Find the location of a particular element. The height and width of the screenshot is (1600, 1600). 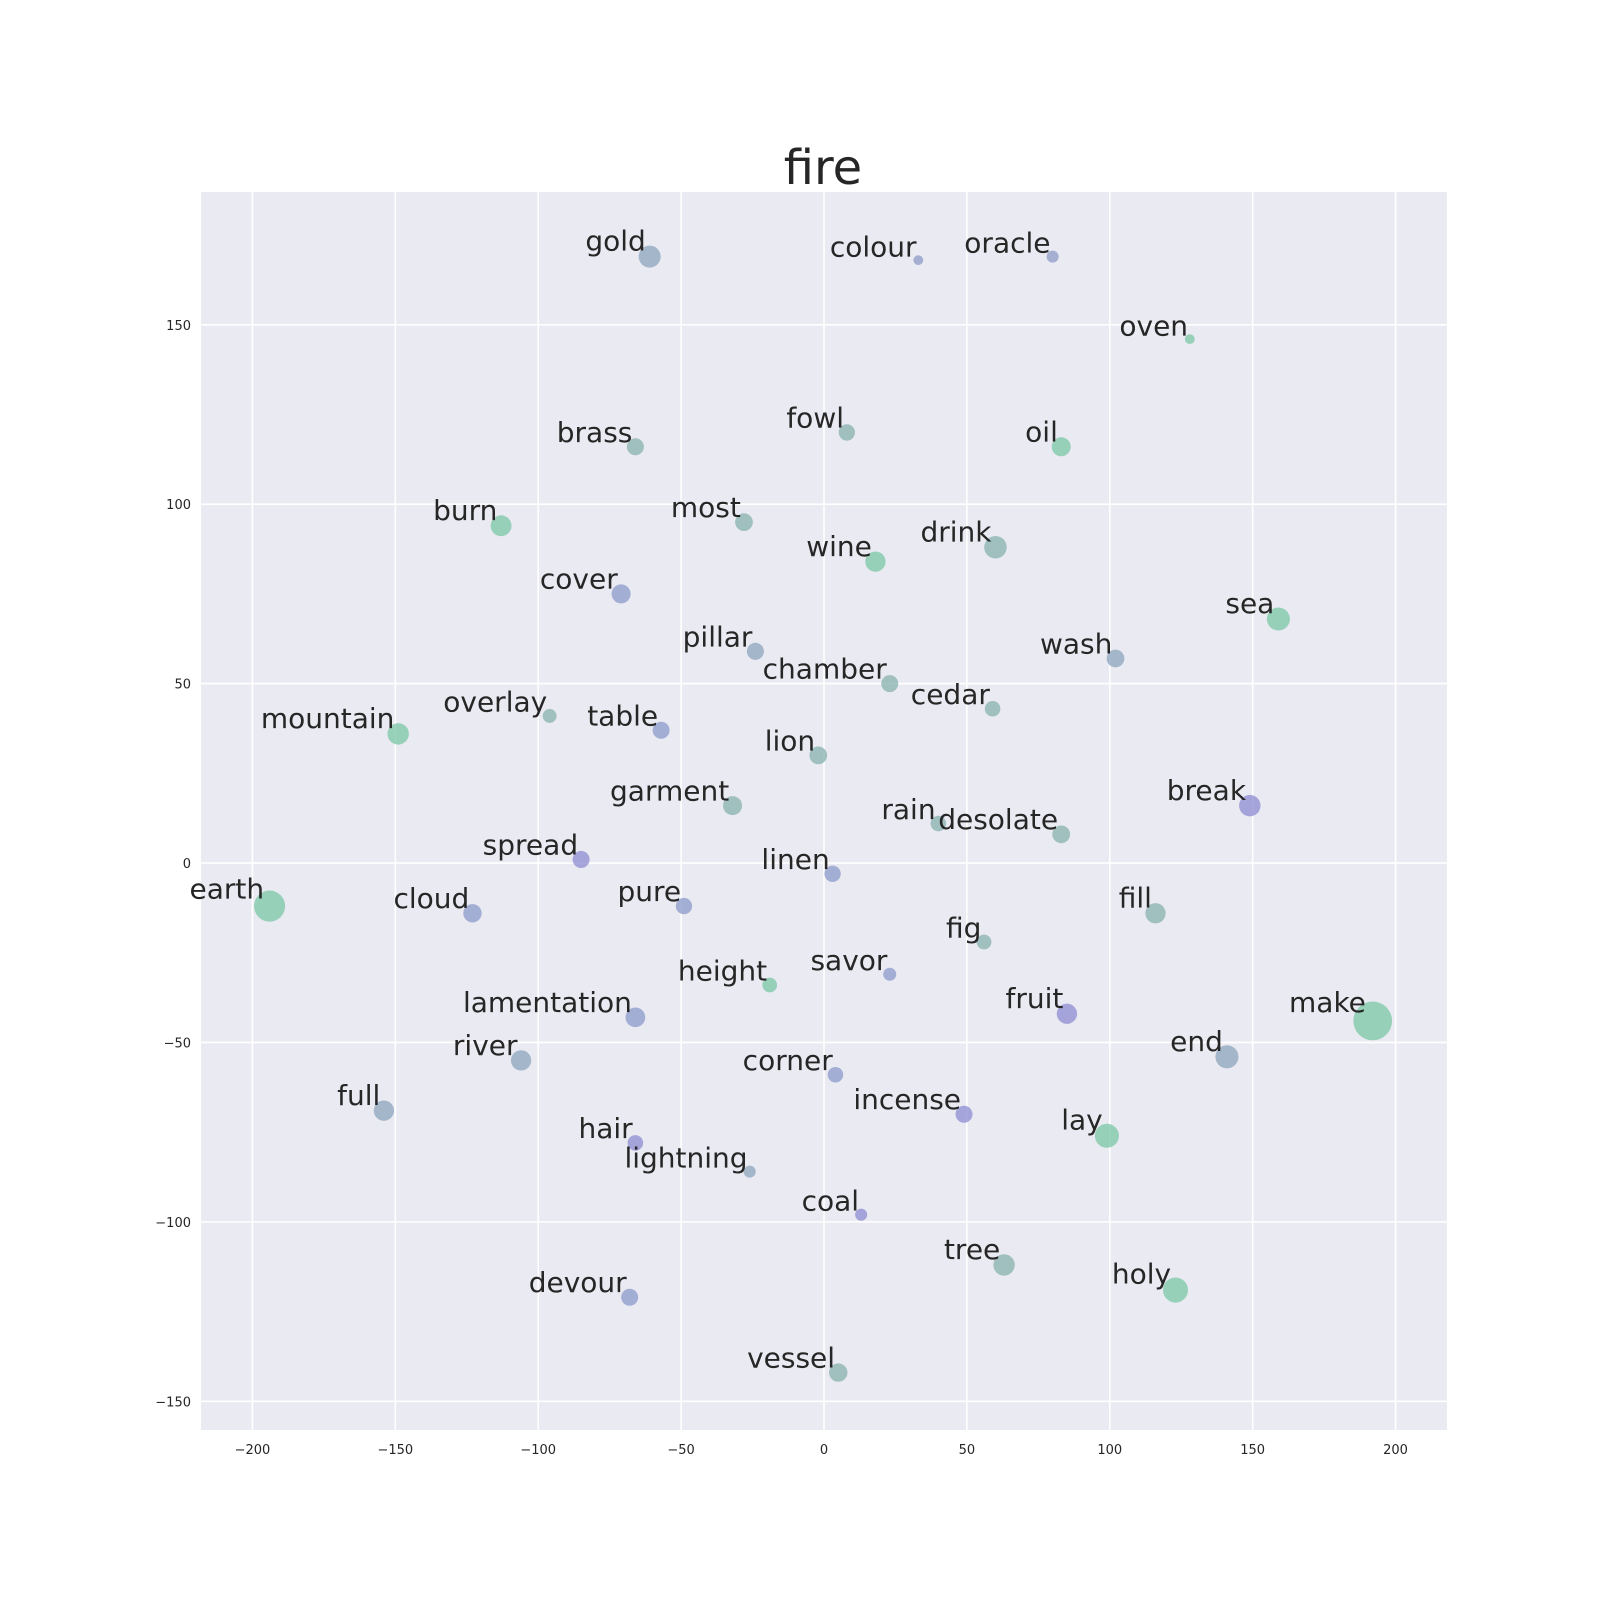

point-label-mountain: mountain is located at coordinates (328, 718).